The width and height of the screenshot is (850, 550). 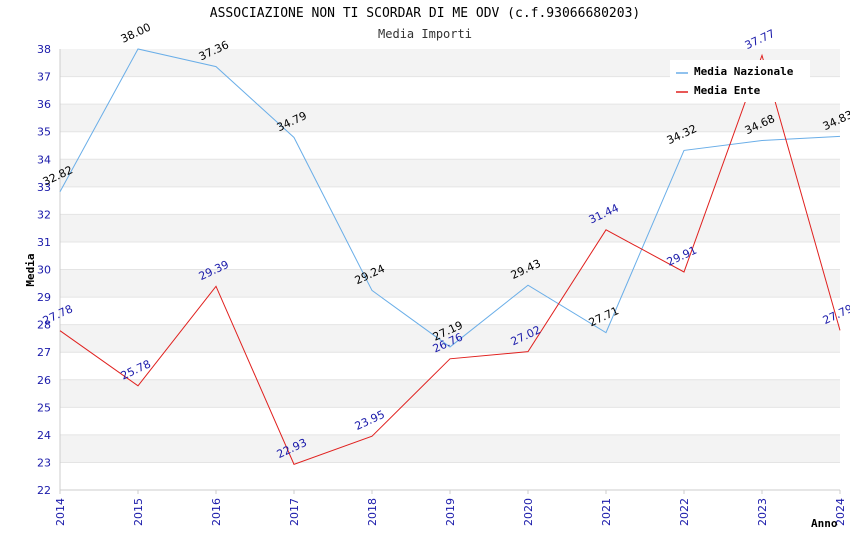 I want to click on x-tick-label: 2015, so click(x=138, y=512).